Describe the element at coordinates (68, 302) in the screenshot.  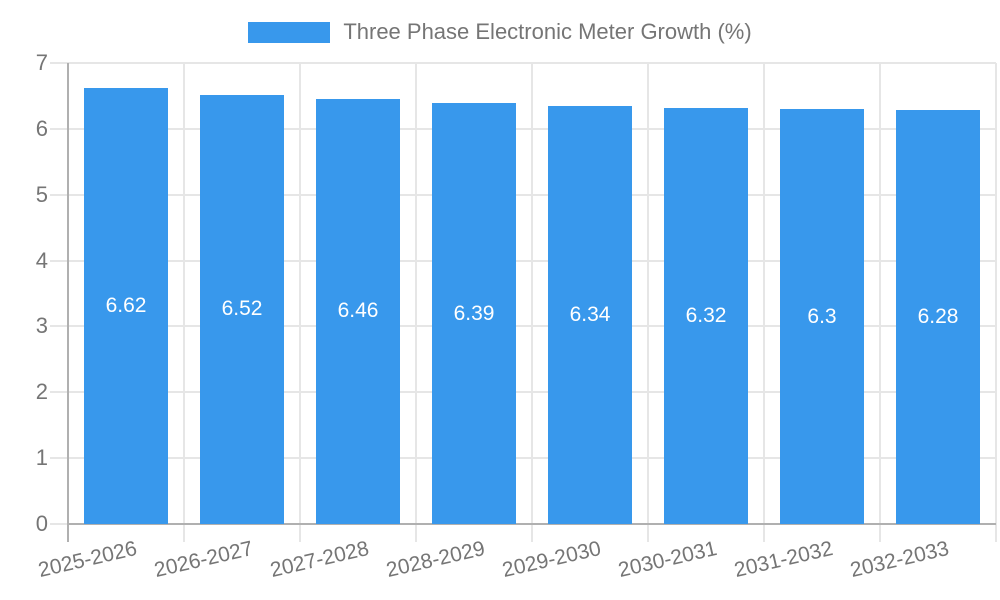
I see `y-axis-line` at that location.